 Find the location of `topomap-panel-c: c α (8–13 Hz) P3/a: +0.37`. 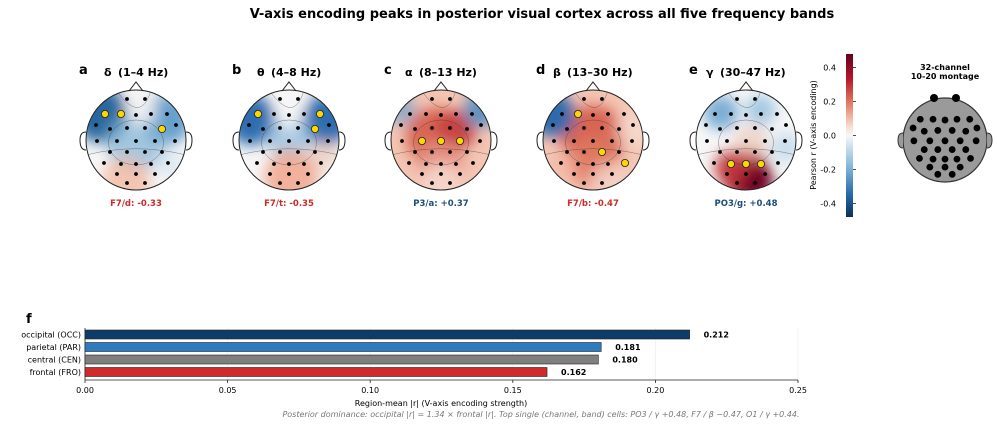

topomap-panel-c: c α (8–13 Hz) P3/a: +0.37 is located at coordinates (441, 136).